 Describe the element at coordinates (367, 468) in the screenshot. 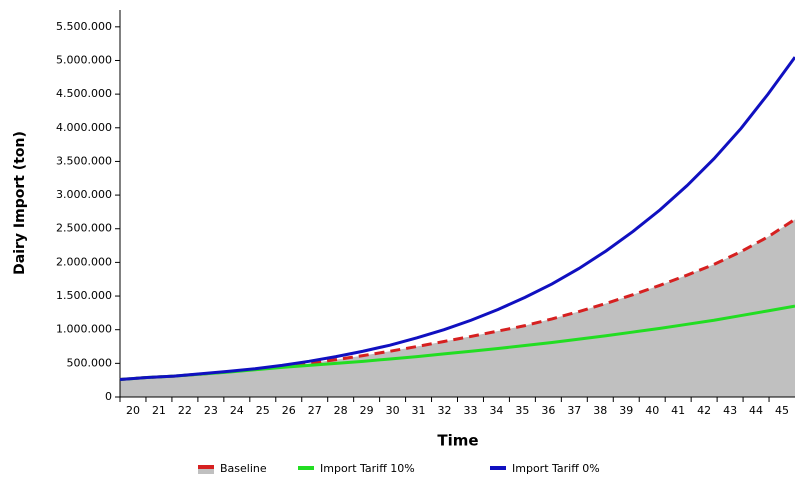

I see `legend-label: Import Tariff 10%` at that location.